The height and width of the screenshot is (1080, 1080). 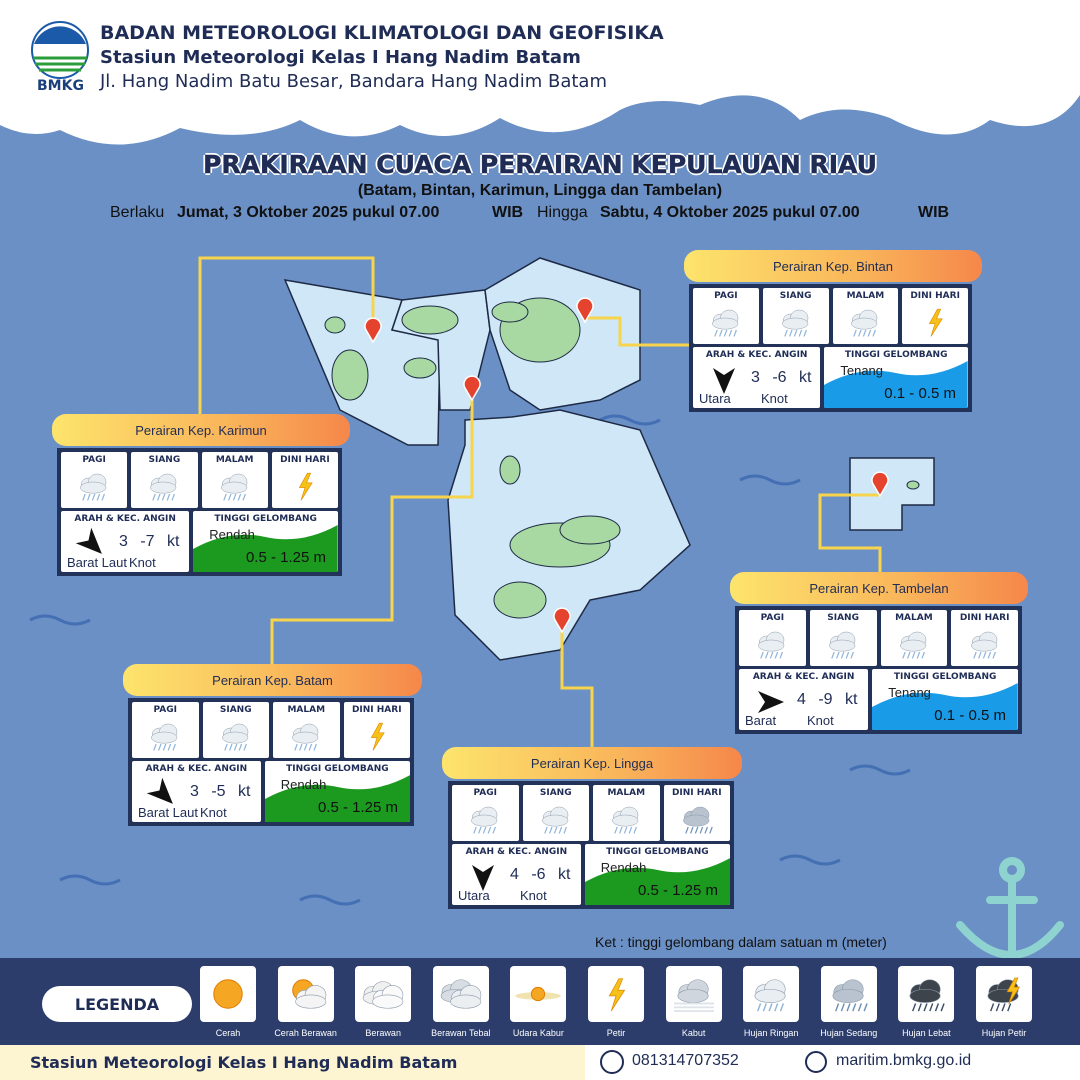 What do you see at coordinates (540, 165) in the screenshot?
I see `main-title: PRAKIRAAN CUACA PERAIRAN KEPULAUAN RIAU` at bounding box center [540, 165].